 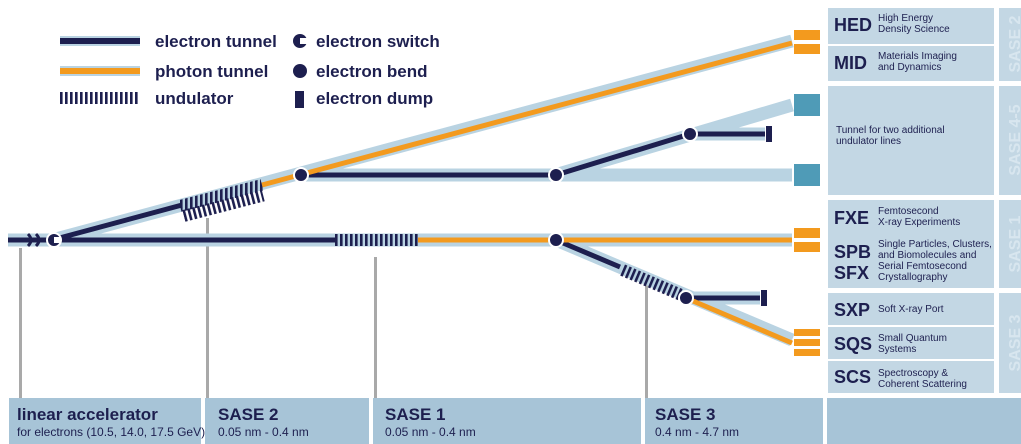 I want to click on inst-fxe-desc2: X-ray Experiments, so click(x=919, y=222).